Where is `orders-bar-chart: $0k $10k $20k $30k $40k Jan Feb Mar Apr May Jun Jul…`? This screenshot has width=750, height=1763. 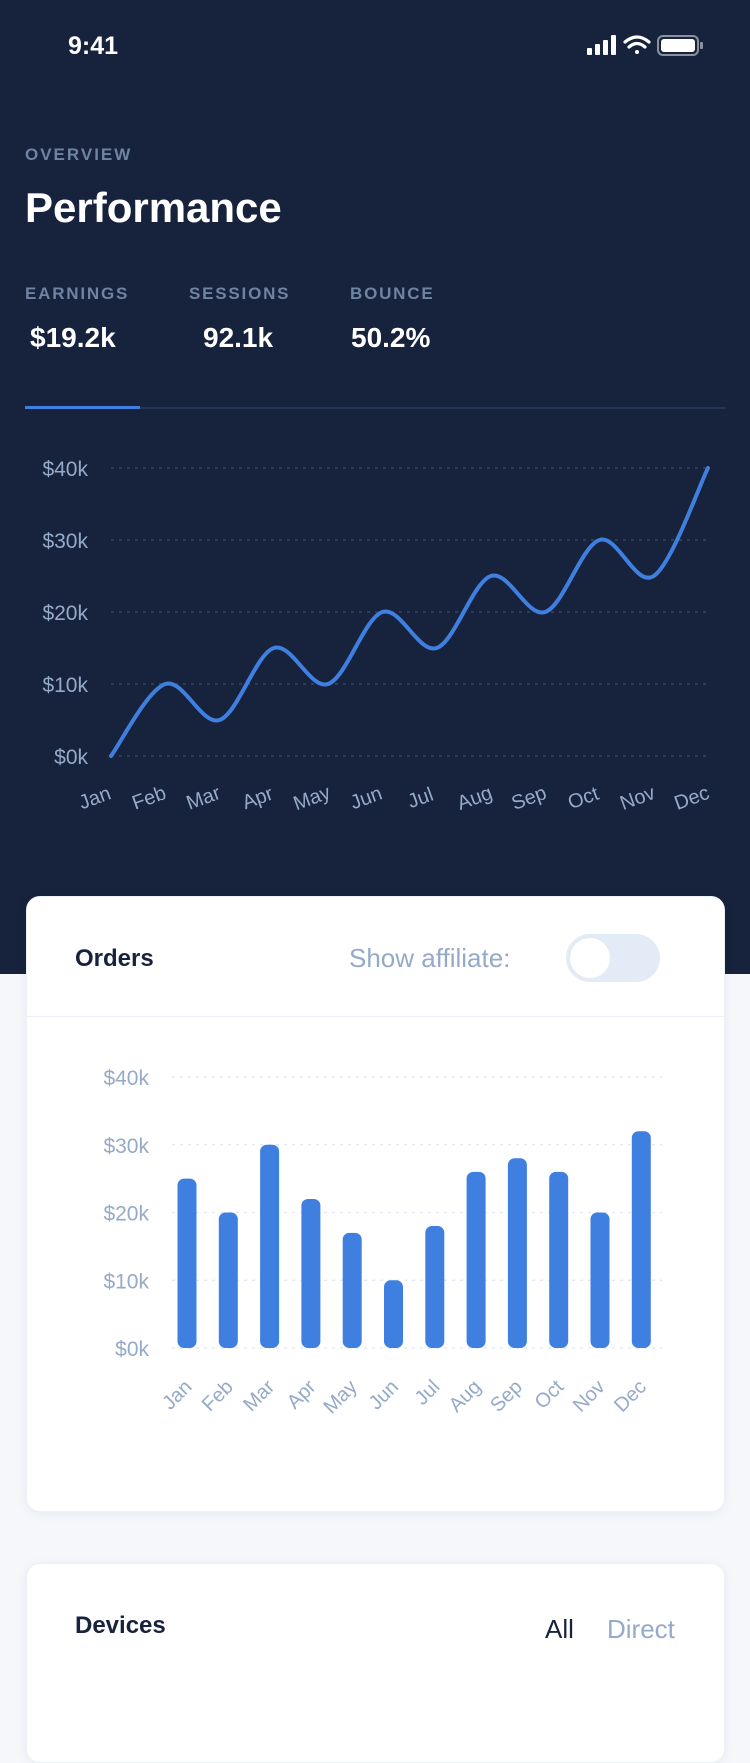
orders-bar-chart: $0k $10k $20k $30k $40k Jan Feb Mar Apr May Jun Jul… is located at coordinates (382, 1242).